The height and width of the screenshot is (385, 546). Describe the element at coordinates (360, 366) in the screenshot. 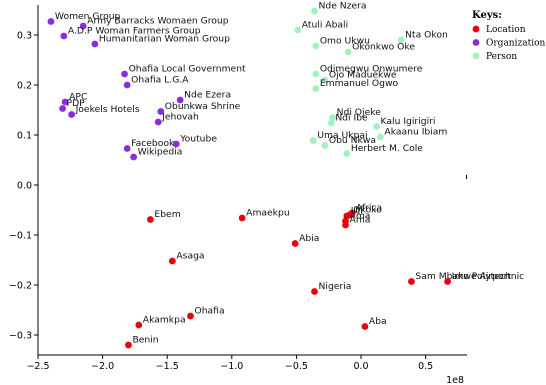

I see `x-tick-label: 0.0` at that location.